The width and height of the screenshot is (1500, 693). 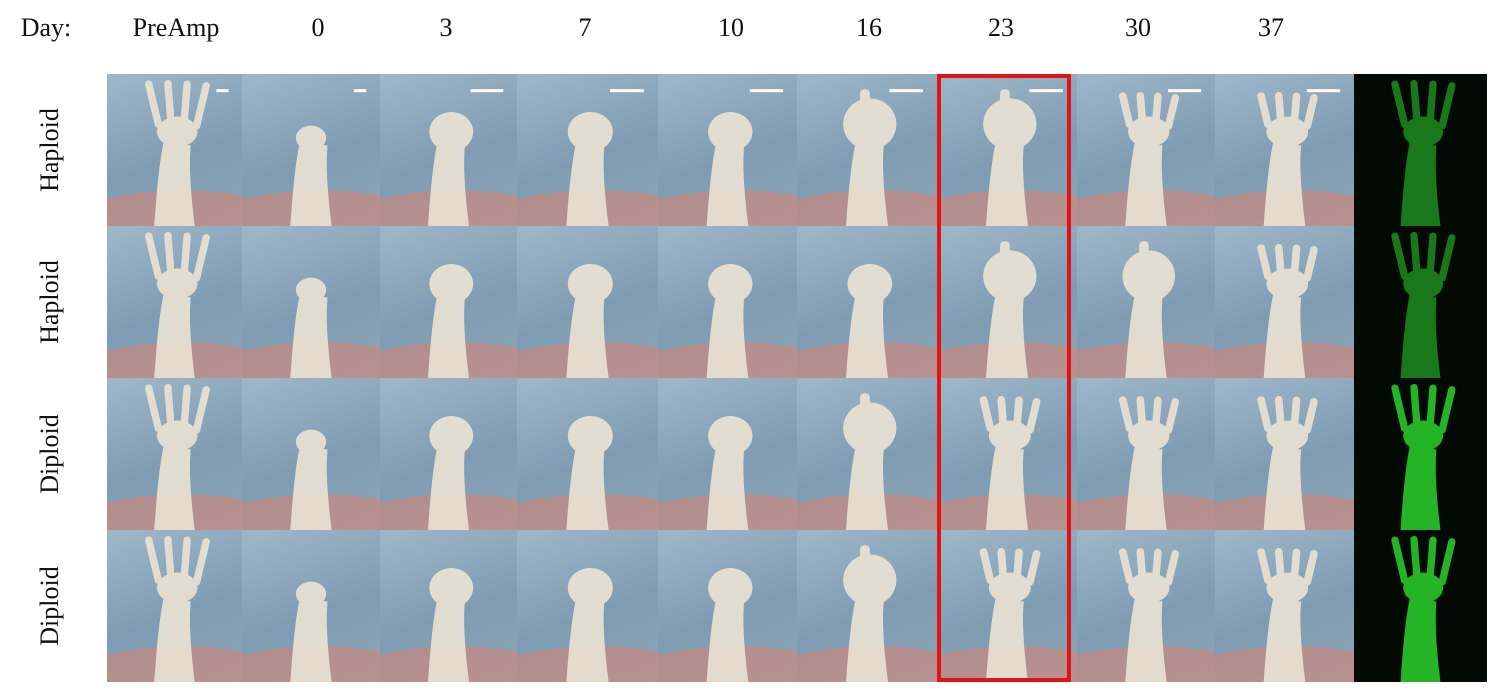 What do you see at coordinates (176, 27) in the screenshot?
I see `column-label-preamp: PreAmp` at bounding box center [176, 27].